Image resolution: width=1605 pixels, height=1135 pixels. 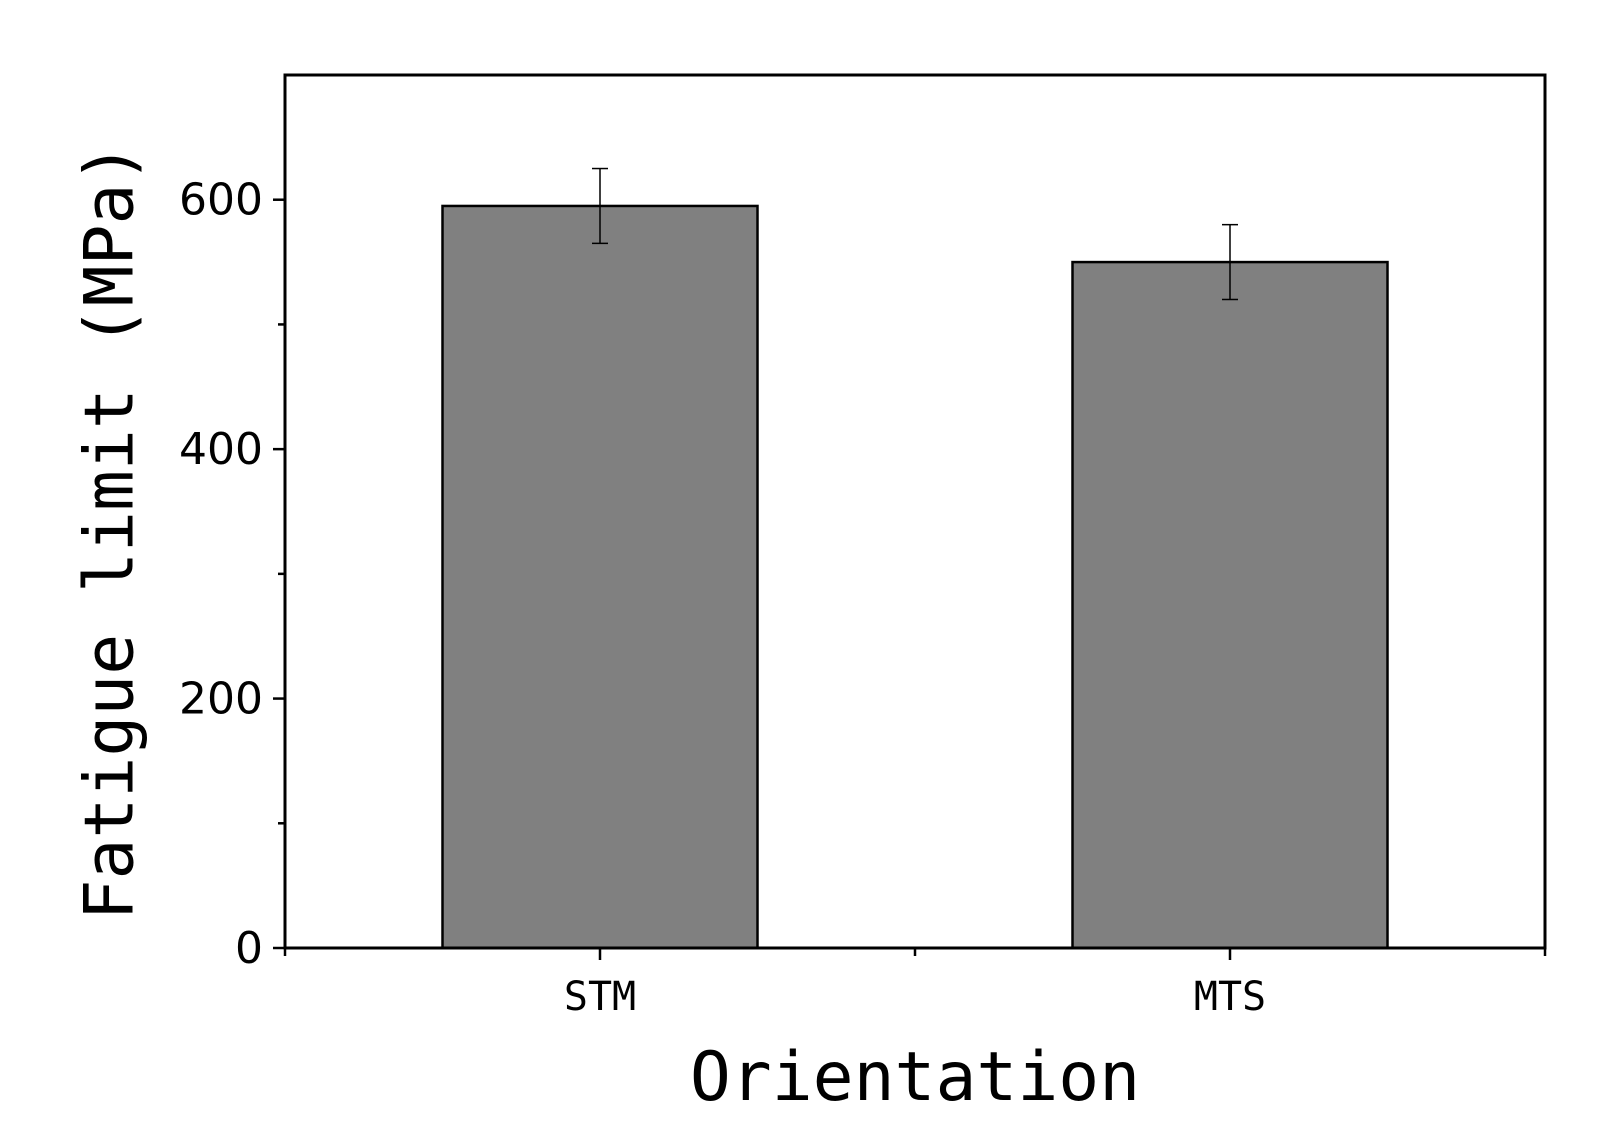 What do you see at coordinates (221, 699) in the screenshot?
I see `y-tick-label: 200` at bounding box center [221, 699].